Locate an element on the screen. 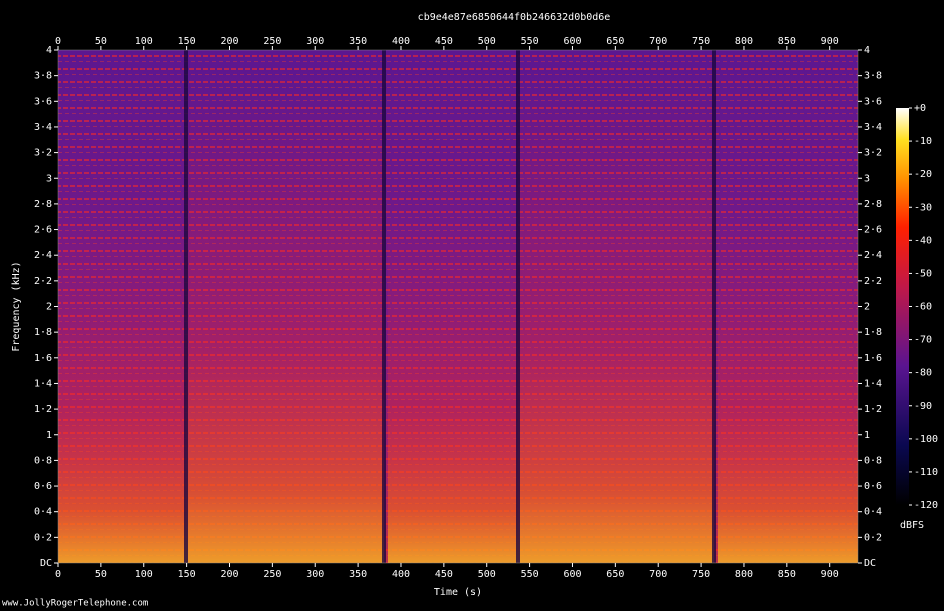 Image resolution: width=944 pixels, height=611 pixels. colorbar-tick-label: -30 is located at coordinates (923, 207).